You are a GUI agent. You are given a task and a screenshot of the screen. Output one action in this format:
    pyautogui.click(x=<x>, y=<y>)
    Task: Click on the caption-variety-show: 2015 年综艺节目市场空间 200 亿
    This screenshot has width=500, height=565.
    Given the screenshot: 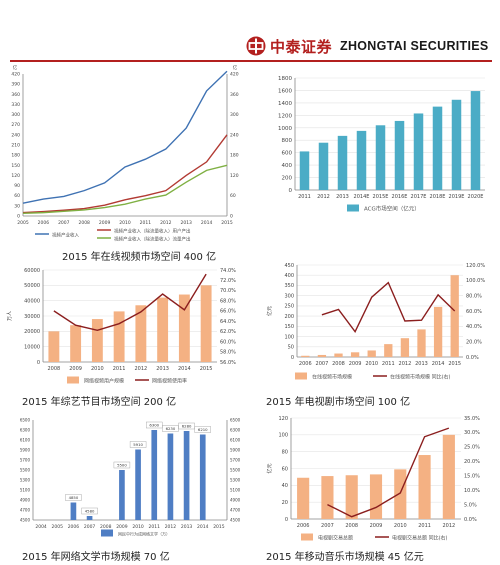 What is the action you would take?
    pyautogui.click(x=99, y=402)
    